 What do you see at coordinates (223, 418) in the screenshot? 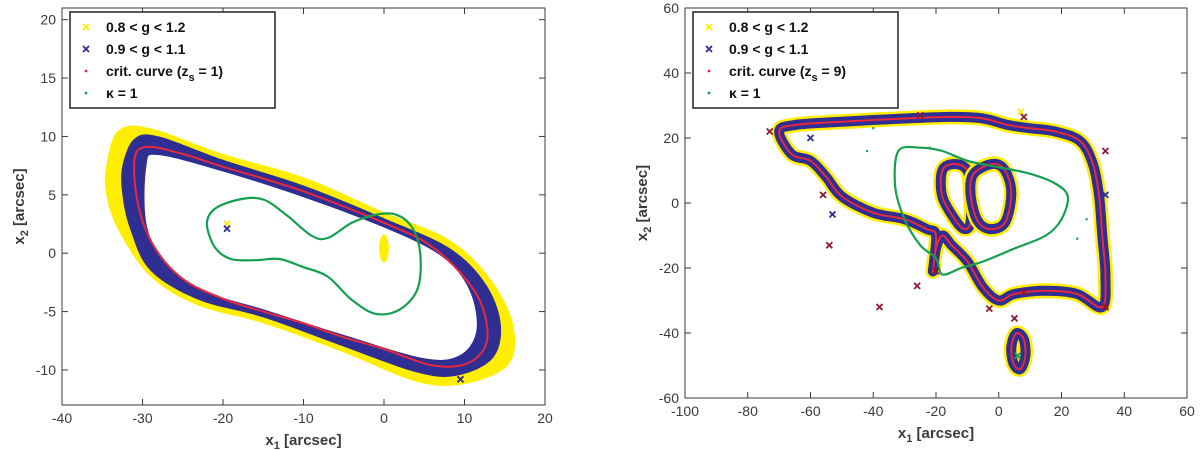
I see `left-xtick-label-2: -20` at bounding box center [223, 418].